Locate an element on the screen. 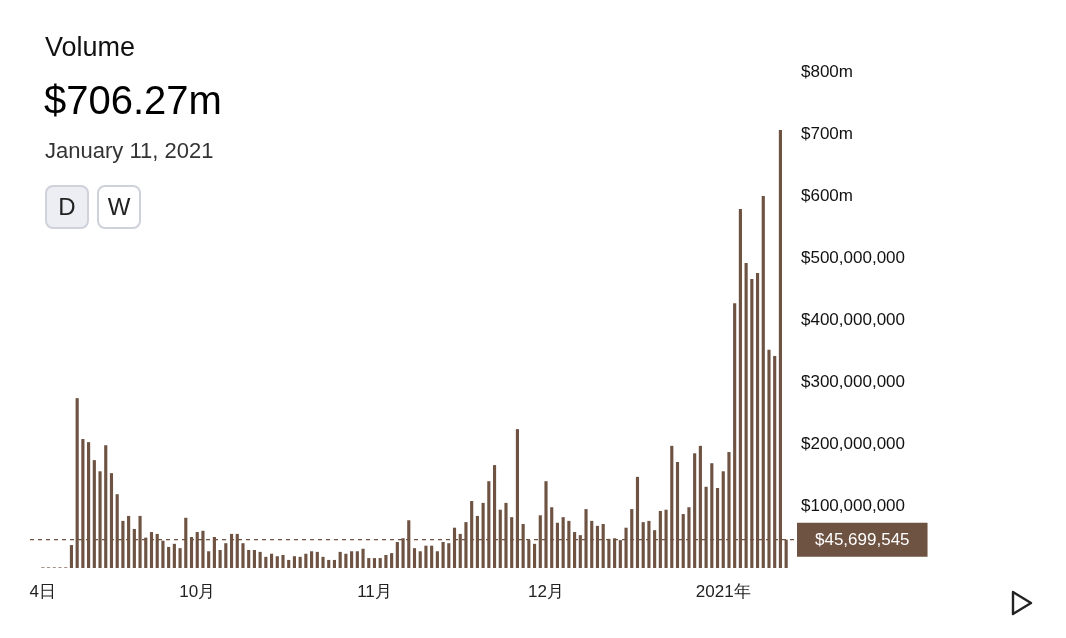  y-tick-label: $500,000,000 is located at coordinates (853, 257).